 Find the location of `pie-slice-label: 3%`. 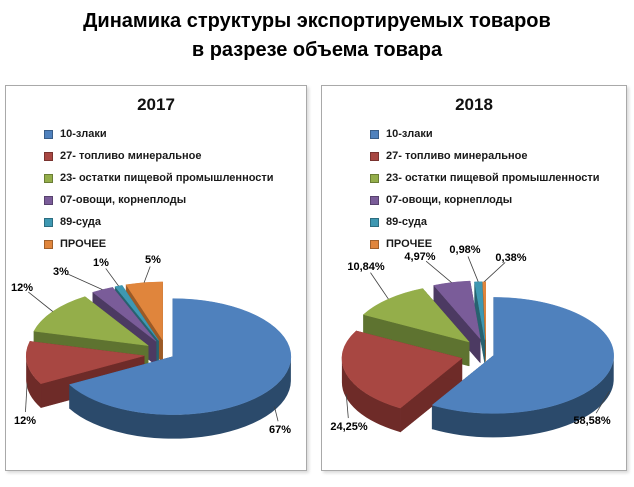

pie-slice-label: 3% is located at coordinates (61, 272).